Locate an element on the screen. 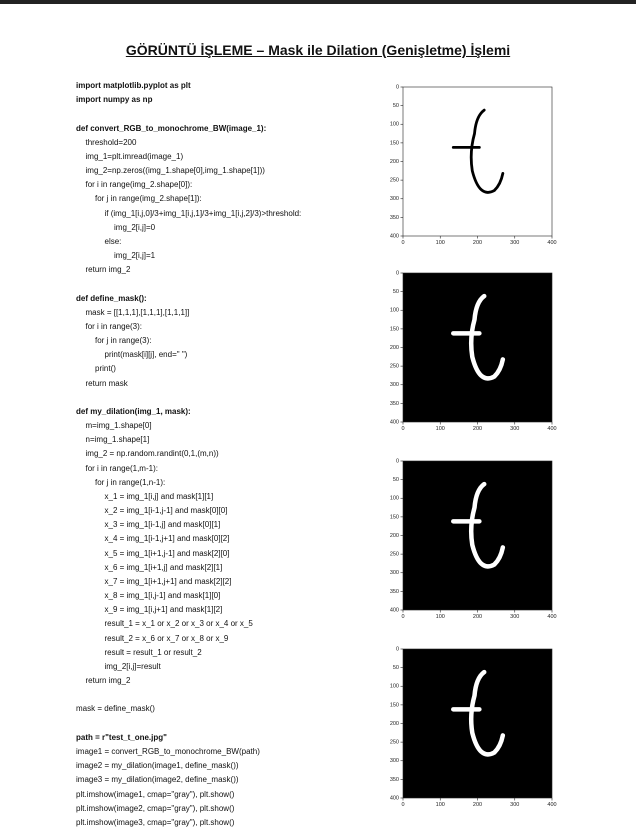 This screenshot has width=636, height=836. top-bar is located at coordinates (318, 2).